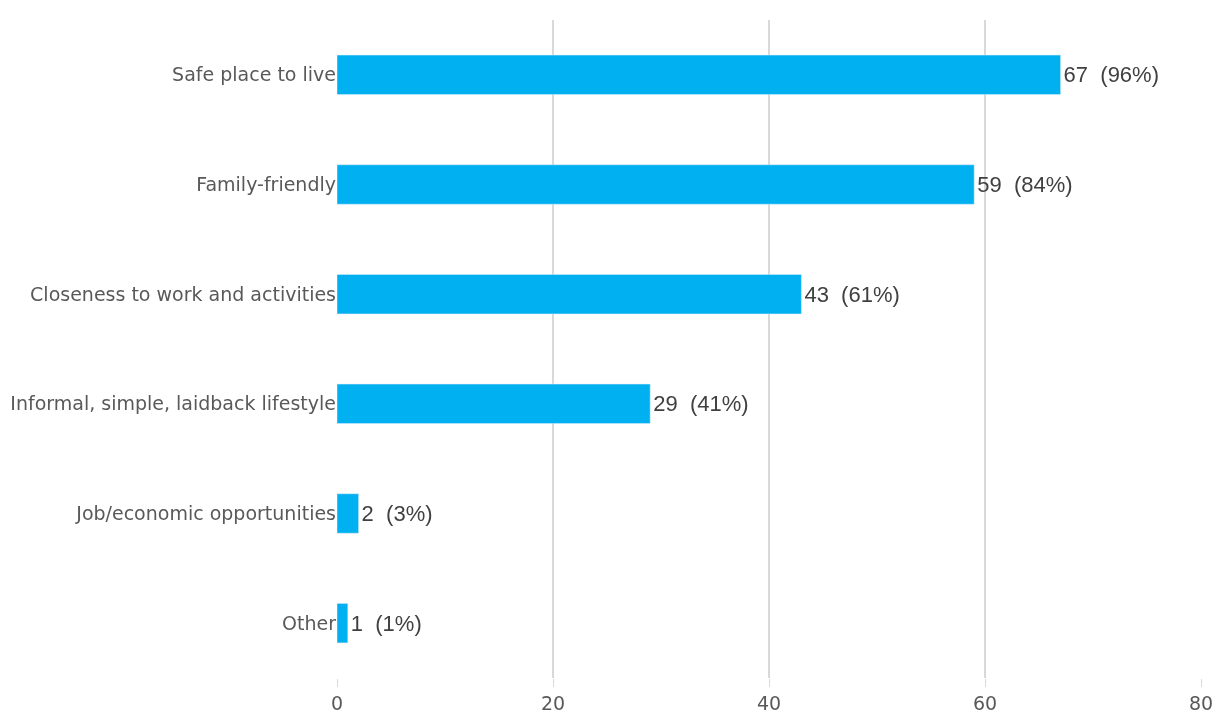 The width and height of the screenshot is (1223, 728). Describe the element at coordinates (1111, 75) in the screenshot. I see `data-label: 67 (96%)` at that location.